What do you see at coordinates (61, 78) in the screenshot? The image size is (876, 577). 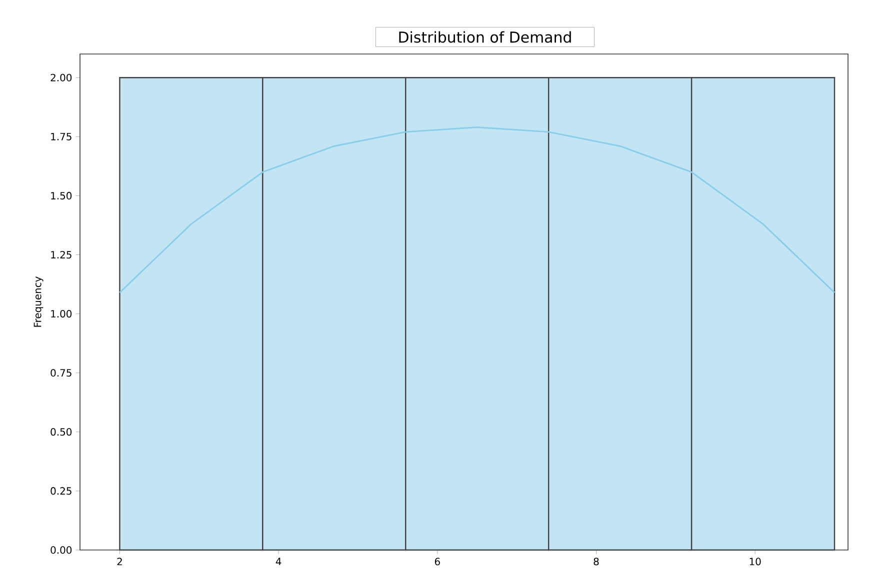 I see `y-tick-label: 2.00` at bounding box center [61, 78].